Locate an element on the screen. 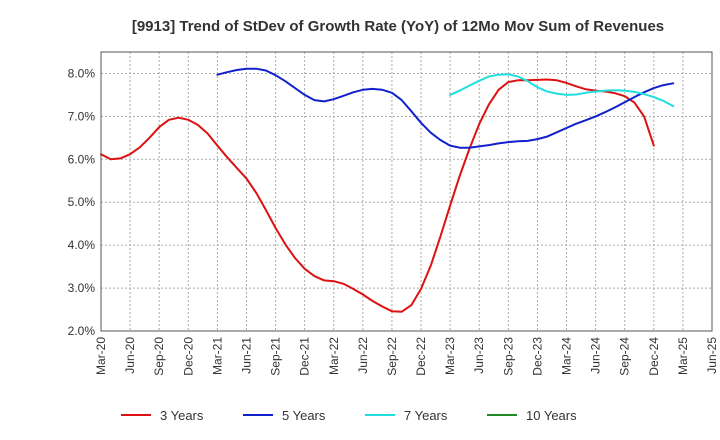  x-tick-label: Jun-24 is located at coordinates (596, 355).